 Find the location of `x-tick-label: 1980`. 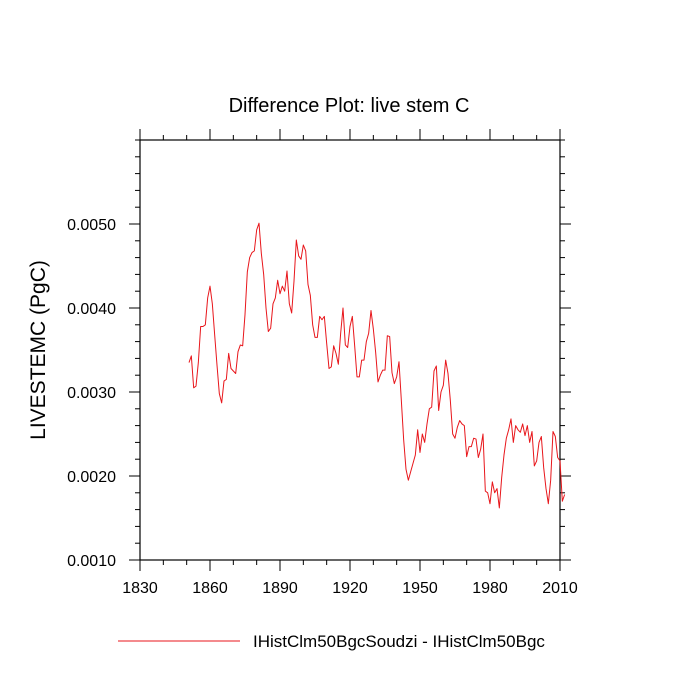

x-tick-label: 1980 is located at coordinates (490, 588).